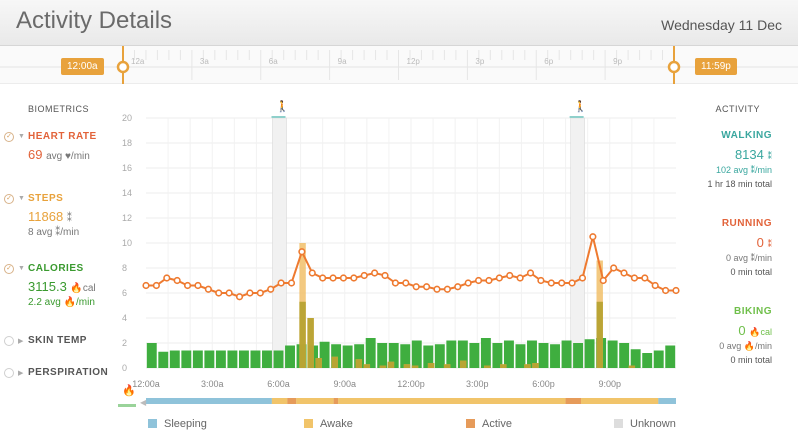 The height and width of the screenshot is (441, 798). Describe the element at coordinates (138, 61) in the screenshot. I see `timebar-tick-label: 12a` at that location.